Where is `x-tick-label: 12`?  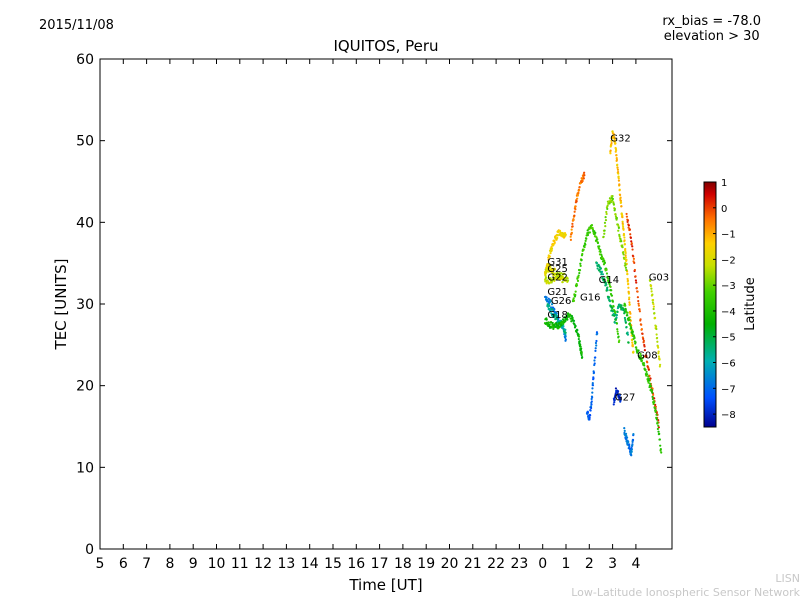 x-tick-label: 12 is located at coordinates (263, 564).